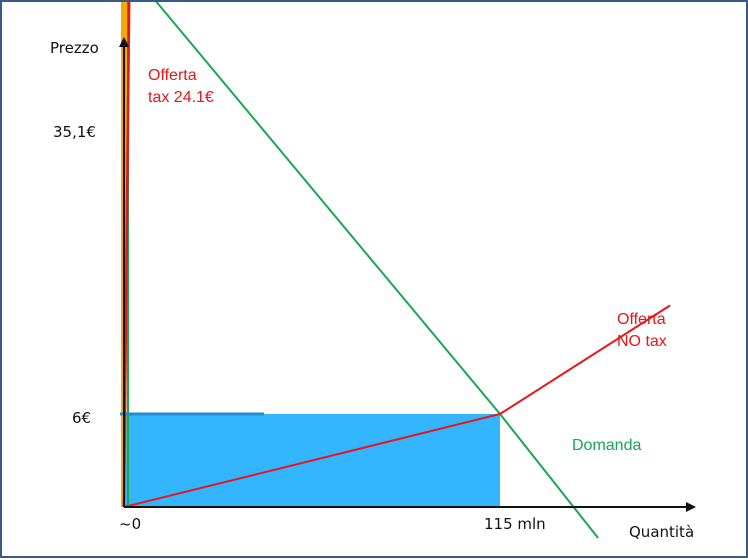  I want to click on x-axis-title: Quantità, so click(661, 532).